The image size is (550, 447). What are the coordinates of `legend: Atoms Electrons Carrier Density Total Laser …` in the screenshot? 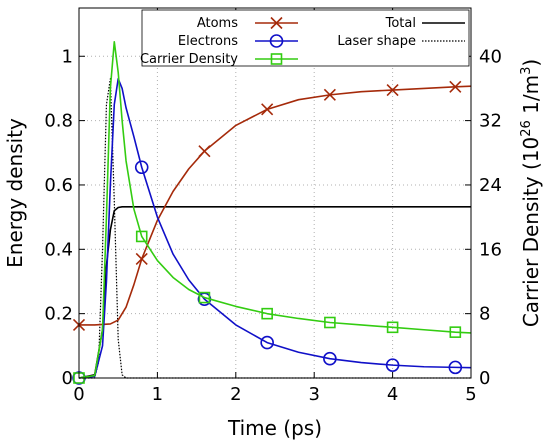 It's located at (305, 38).